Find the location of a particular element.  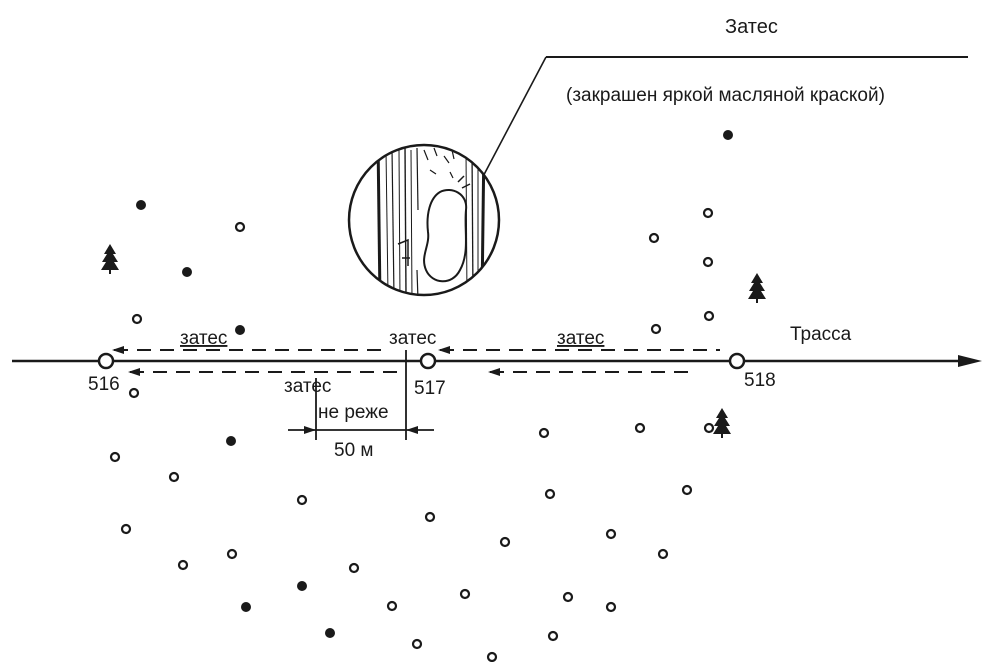

callout-leader-line is located at coordinates (512, 121).